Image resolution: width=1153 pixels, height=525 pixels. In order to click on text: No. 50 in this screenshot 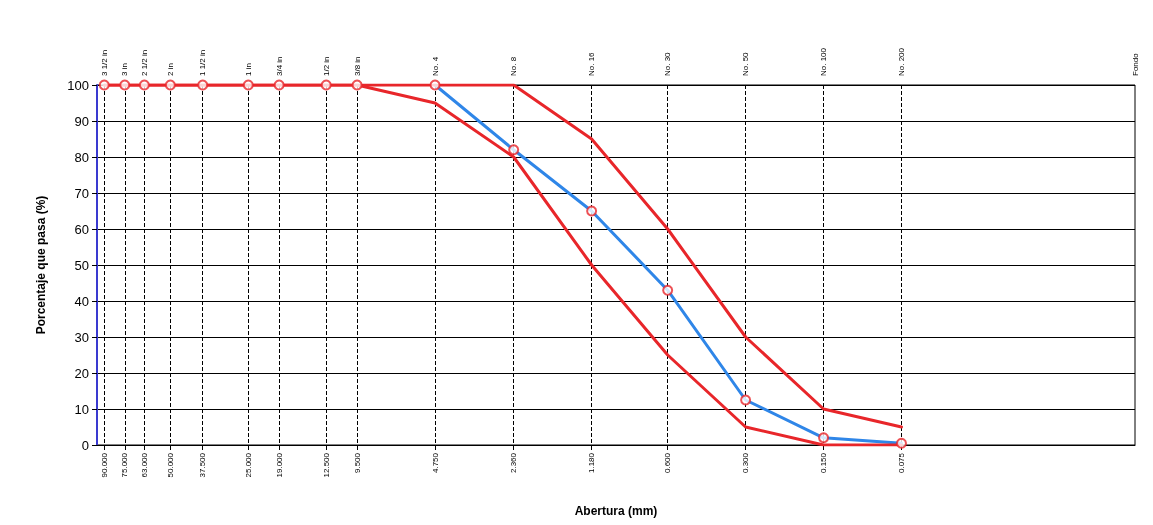, I will do `click(746, 63)`.